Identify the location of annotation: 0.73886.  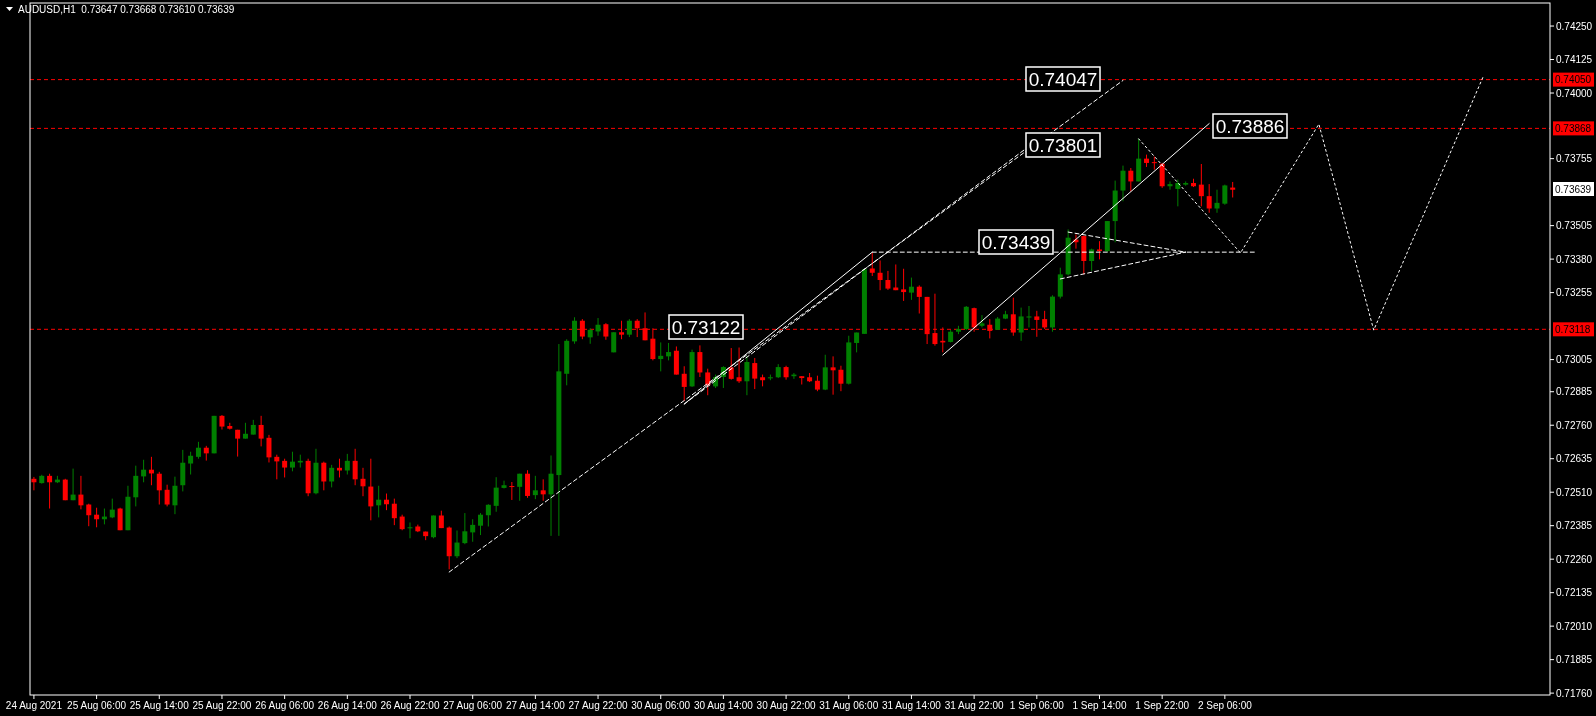
(1250, 126).